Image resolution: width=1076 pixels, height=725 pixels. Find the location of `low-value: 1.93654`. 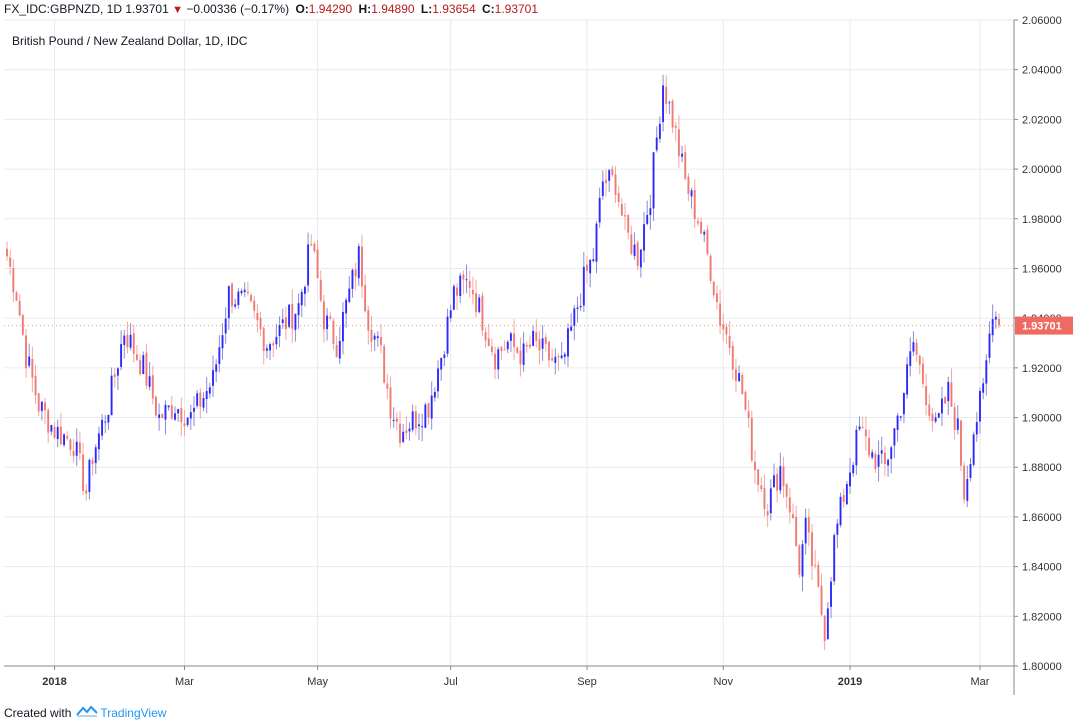

low-value: 1.93654 is located at coordinates (454, 9).